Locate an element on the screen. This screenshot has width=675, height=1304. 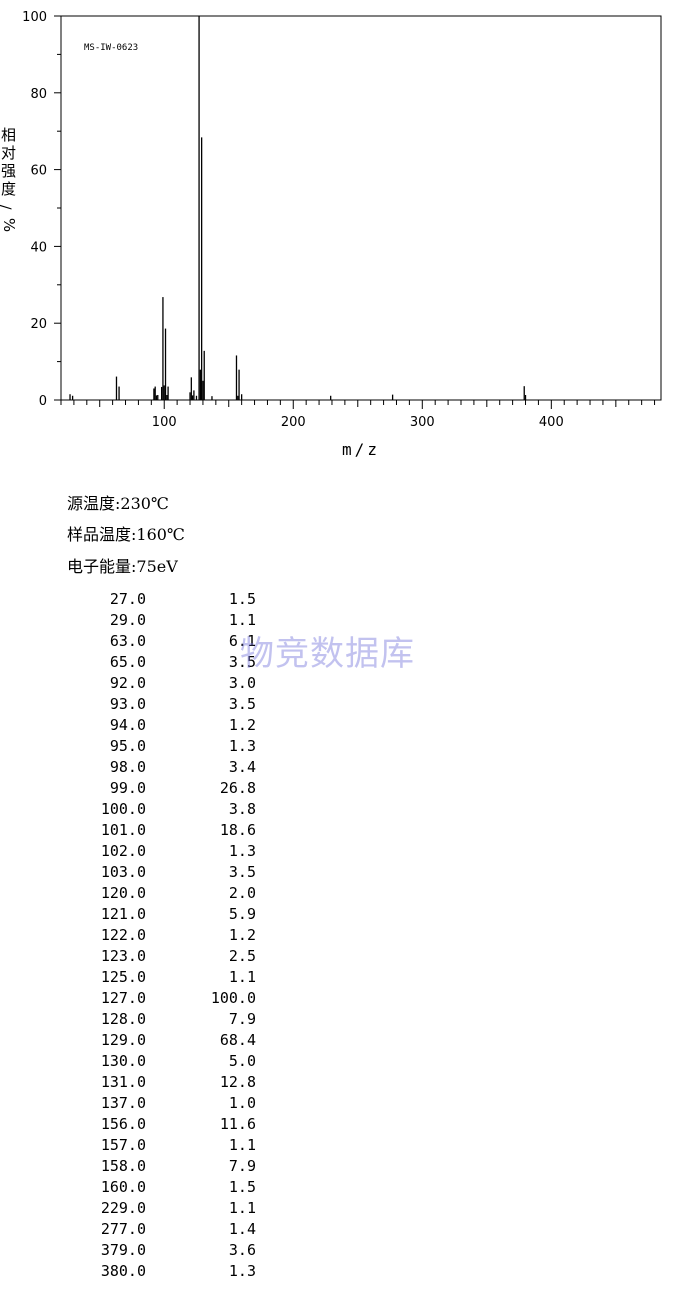
peak-intensity: 1.0 is located at coordinates (242, 1103).